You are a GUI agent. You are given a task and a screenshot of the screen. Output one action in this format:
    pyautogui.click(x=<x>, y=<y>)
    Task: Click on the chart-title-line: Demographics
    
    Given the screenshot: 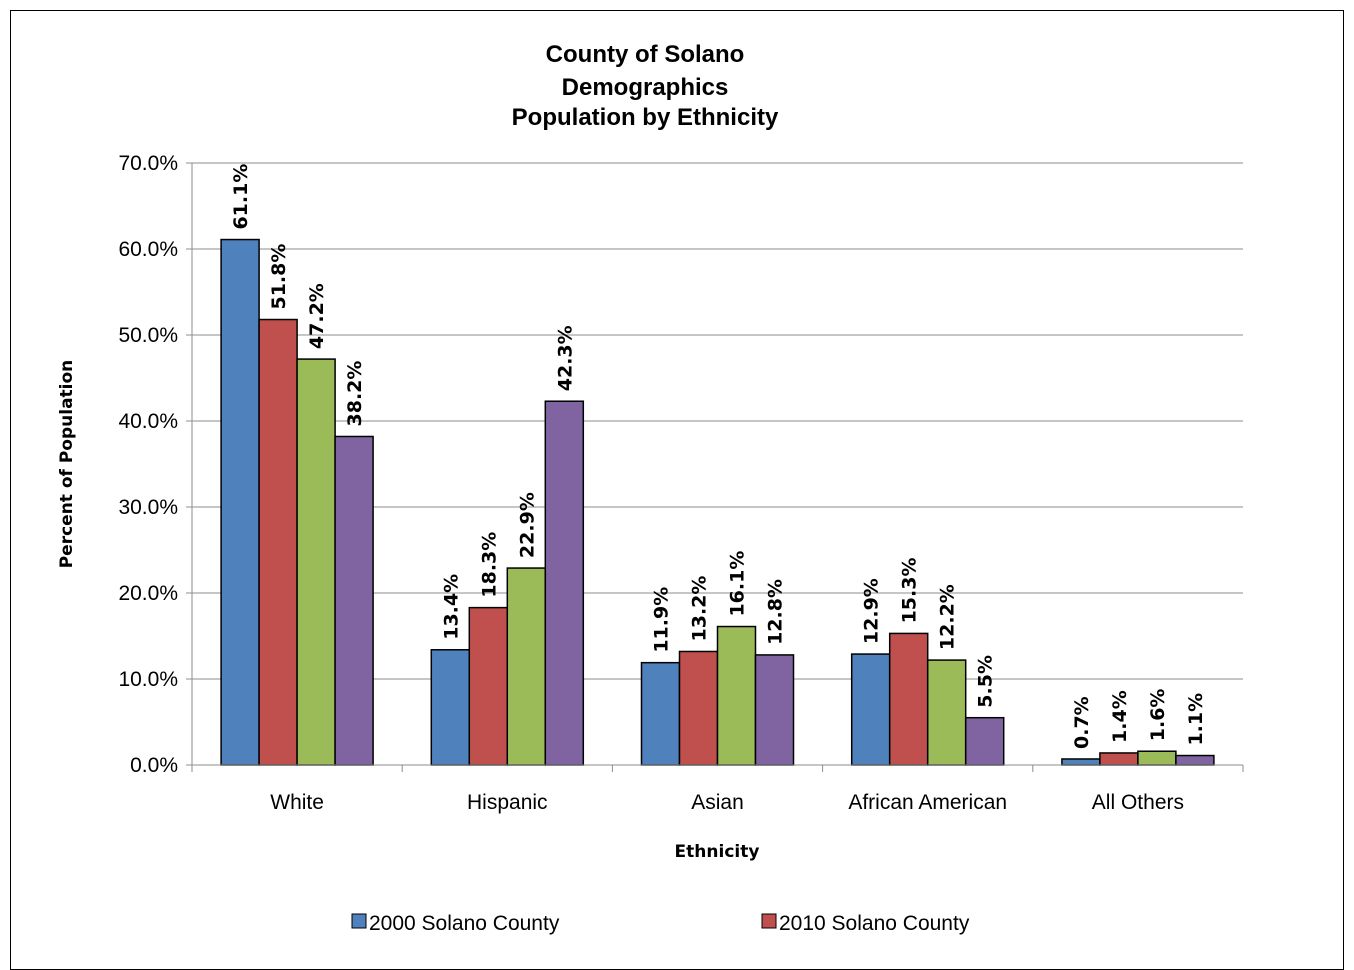 What is the action you would take?
    pyautogui.click(x=645, y=87)
    